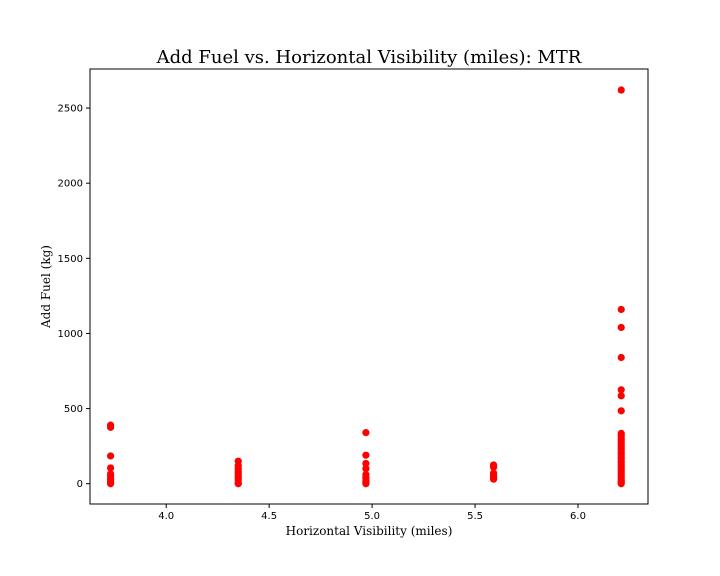 This screenshot has width=720, height=576. What do you see at coordinates (578, 516) in the screenshot?
I see `x-tick-label: 6.0` at bounding box center [578, 516].